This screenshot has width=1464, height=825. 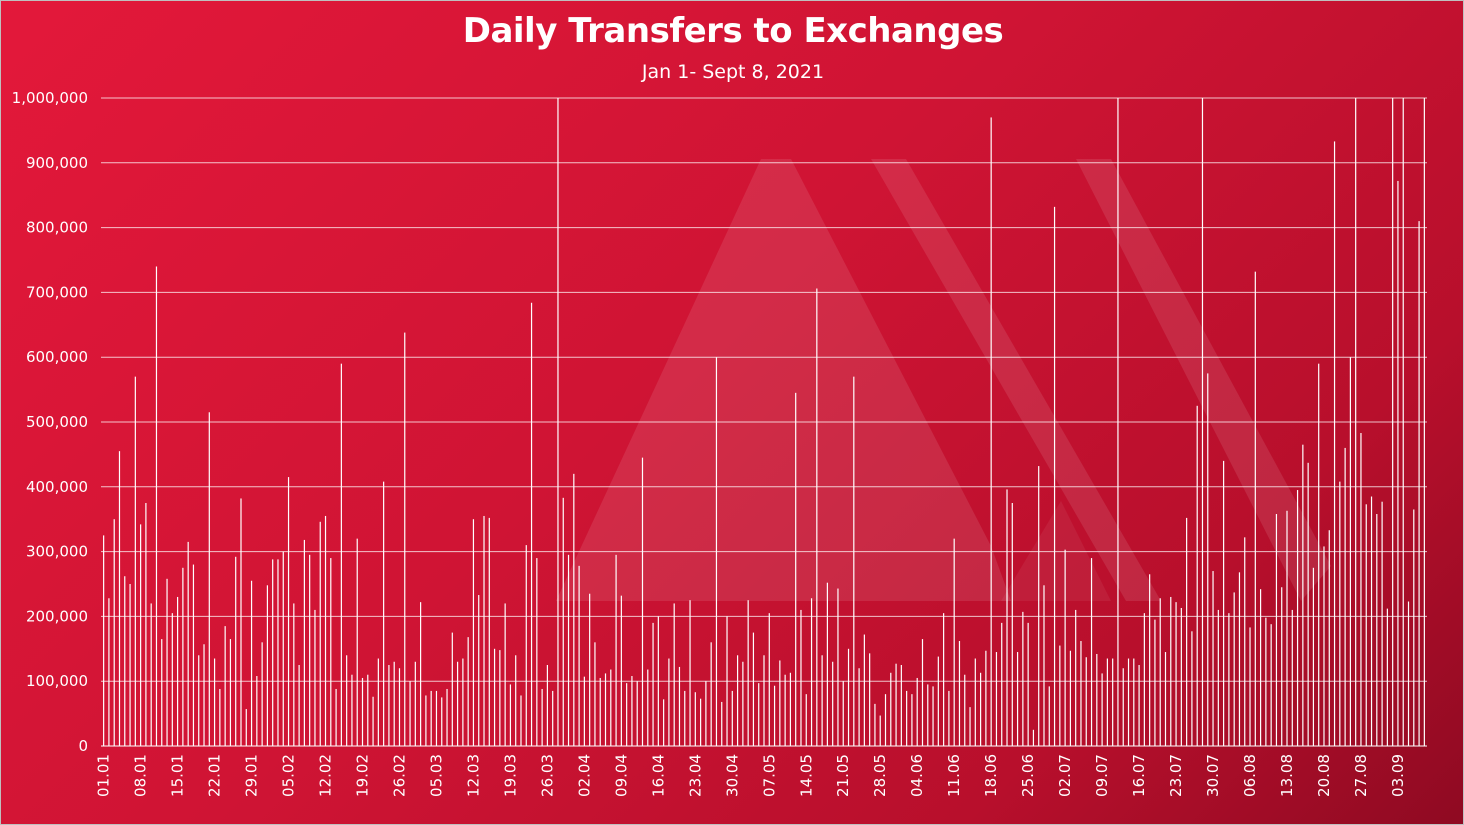 What do you see at coordinates (436, 775) in the screenshot?
I see `x-tick-label: 05.03` at bounding box center [436, 775].